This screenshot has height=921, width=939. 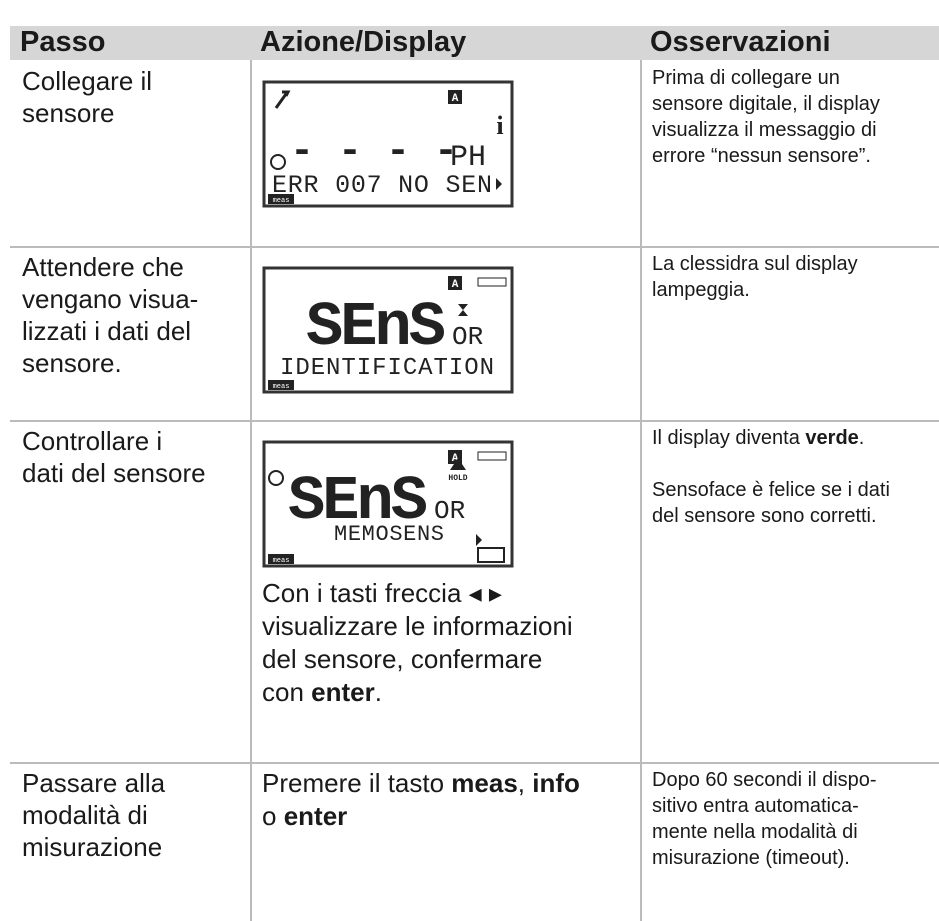 I want to click on header-bg, so click(x=474, y=43).